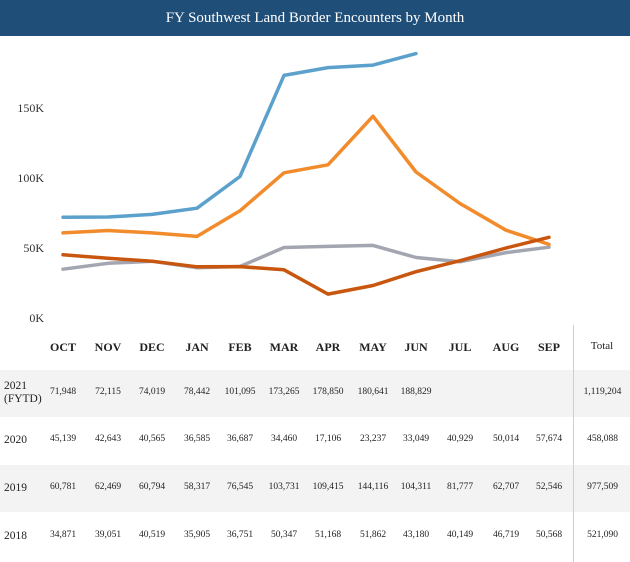 The width and height of the screenshot is (630, 562). What do you see at coordinates (506, 347) in the screenshot?
I see `month-header: AUG` at bounding box center [506, 347].